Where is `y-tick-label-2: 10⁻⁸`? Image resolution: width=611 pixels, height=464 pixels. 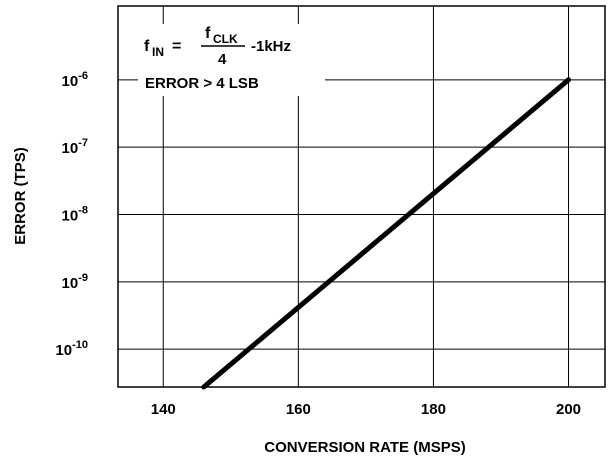
y-tick-label-2: 10⁻⁸ is located at coordinates (75, 214).